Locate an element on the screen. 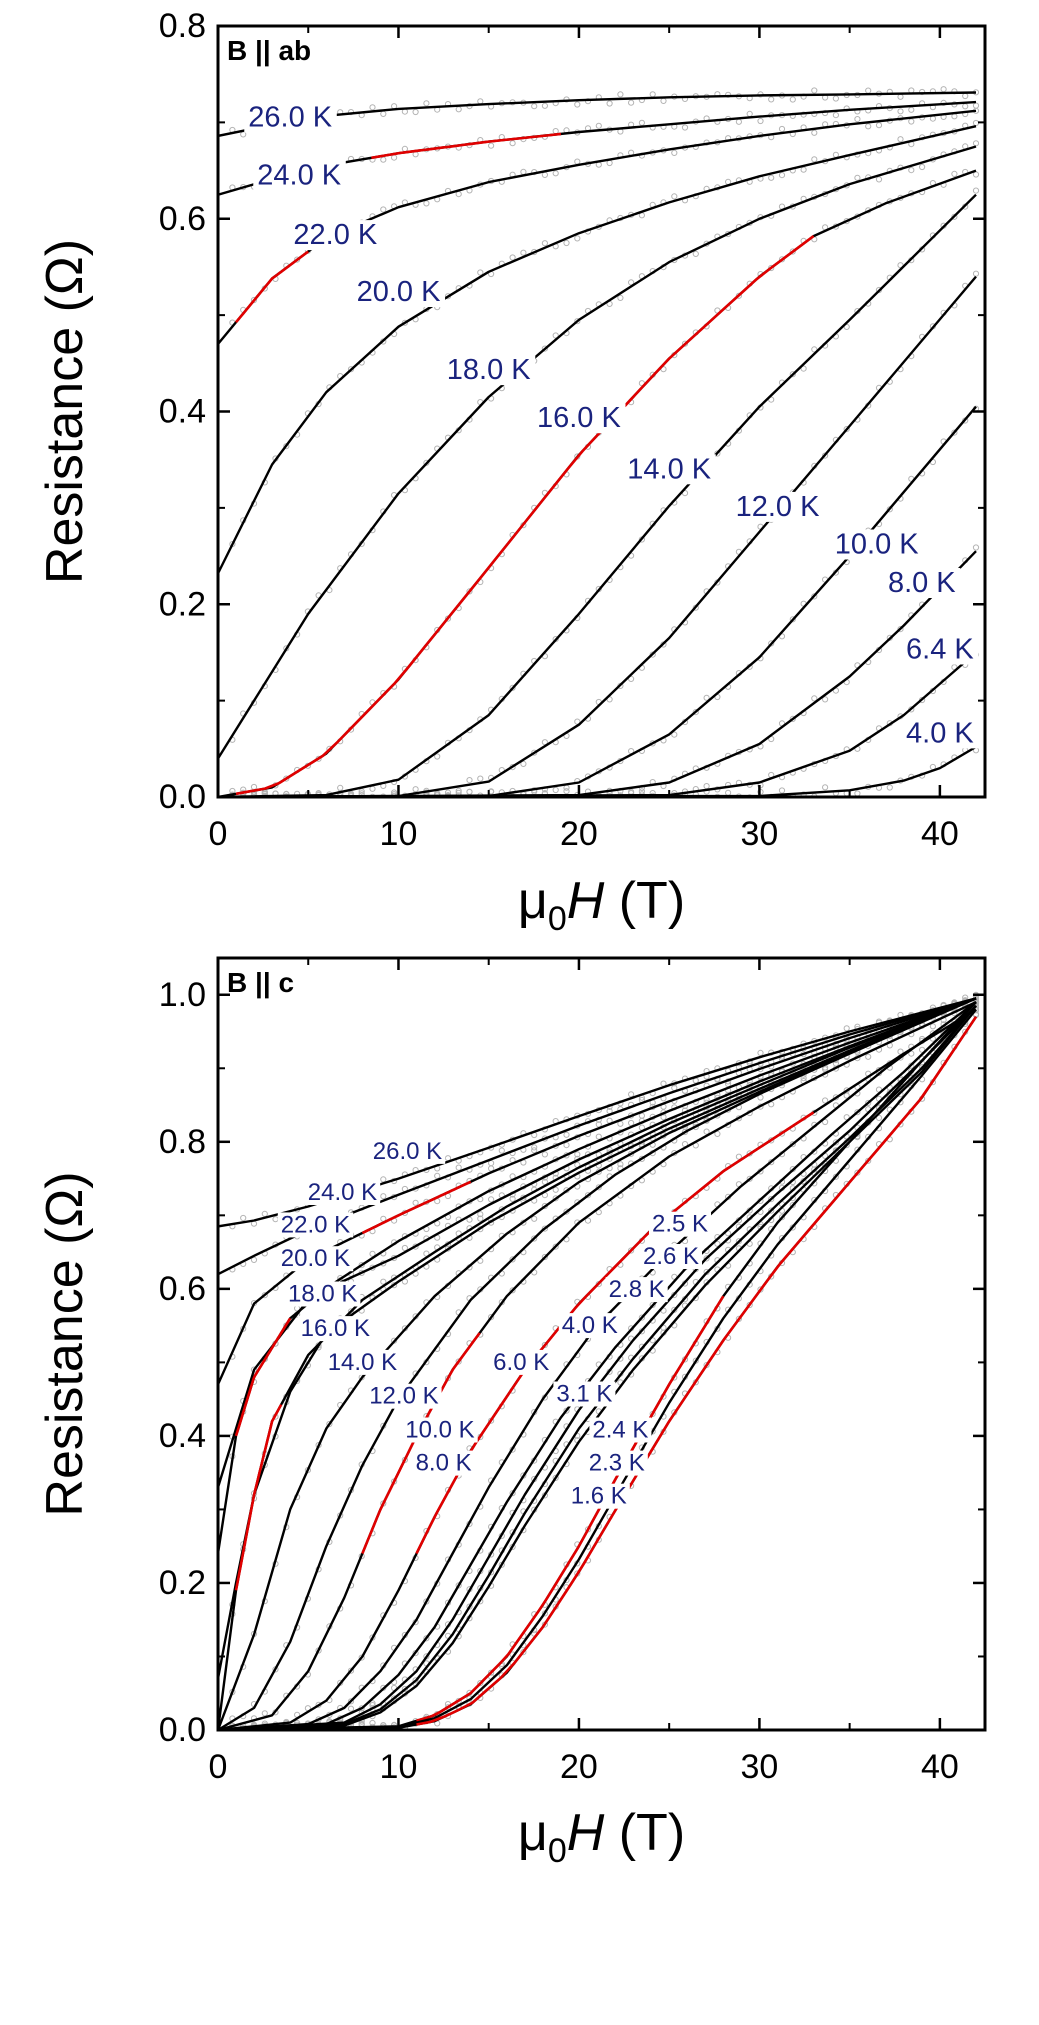 This screenshot has height=2025, width=1039. curve-24-0-k is located at coordinates (597, 1136).